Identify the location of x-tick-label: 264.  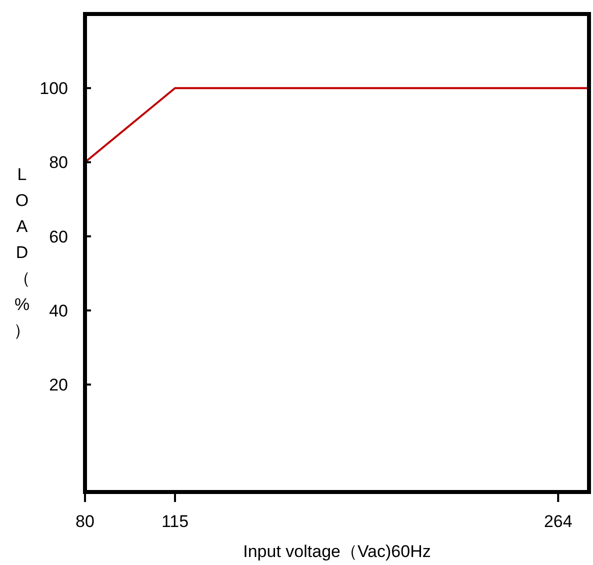
(558, 521).